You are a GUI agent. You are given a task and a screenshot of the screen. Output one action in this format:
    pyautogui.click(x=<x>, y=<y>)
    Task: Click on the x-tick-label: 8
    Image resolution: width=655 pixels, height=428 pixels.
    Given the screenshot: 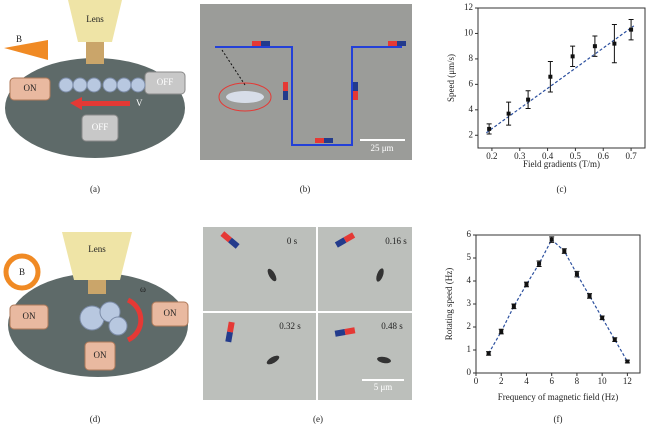 What is the action you would take?
    pyautogui.click(x=577, y=381)
    